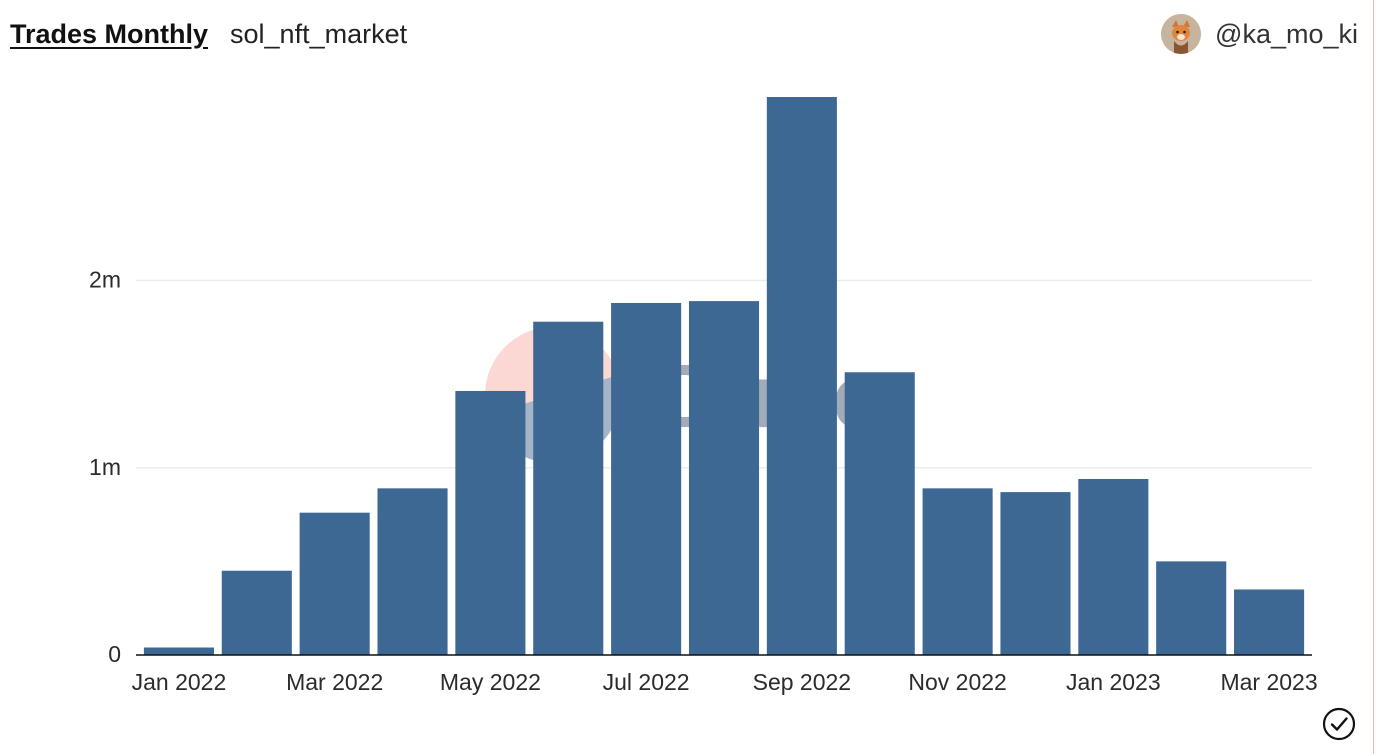 The width and height of the screenshot is (1378, 754). I want to click on y-axis-ticks: 0 1m 2m, so click(105, 467).